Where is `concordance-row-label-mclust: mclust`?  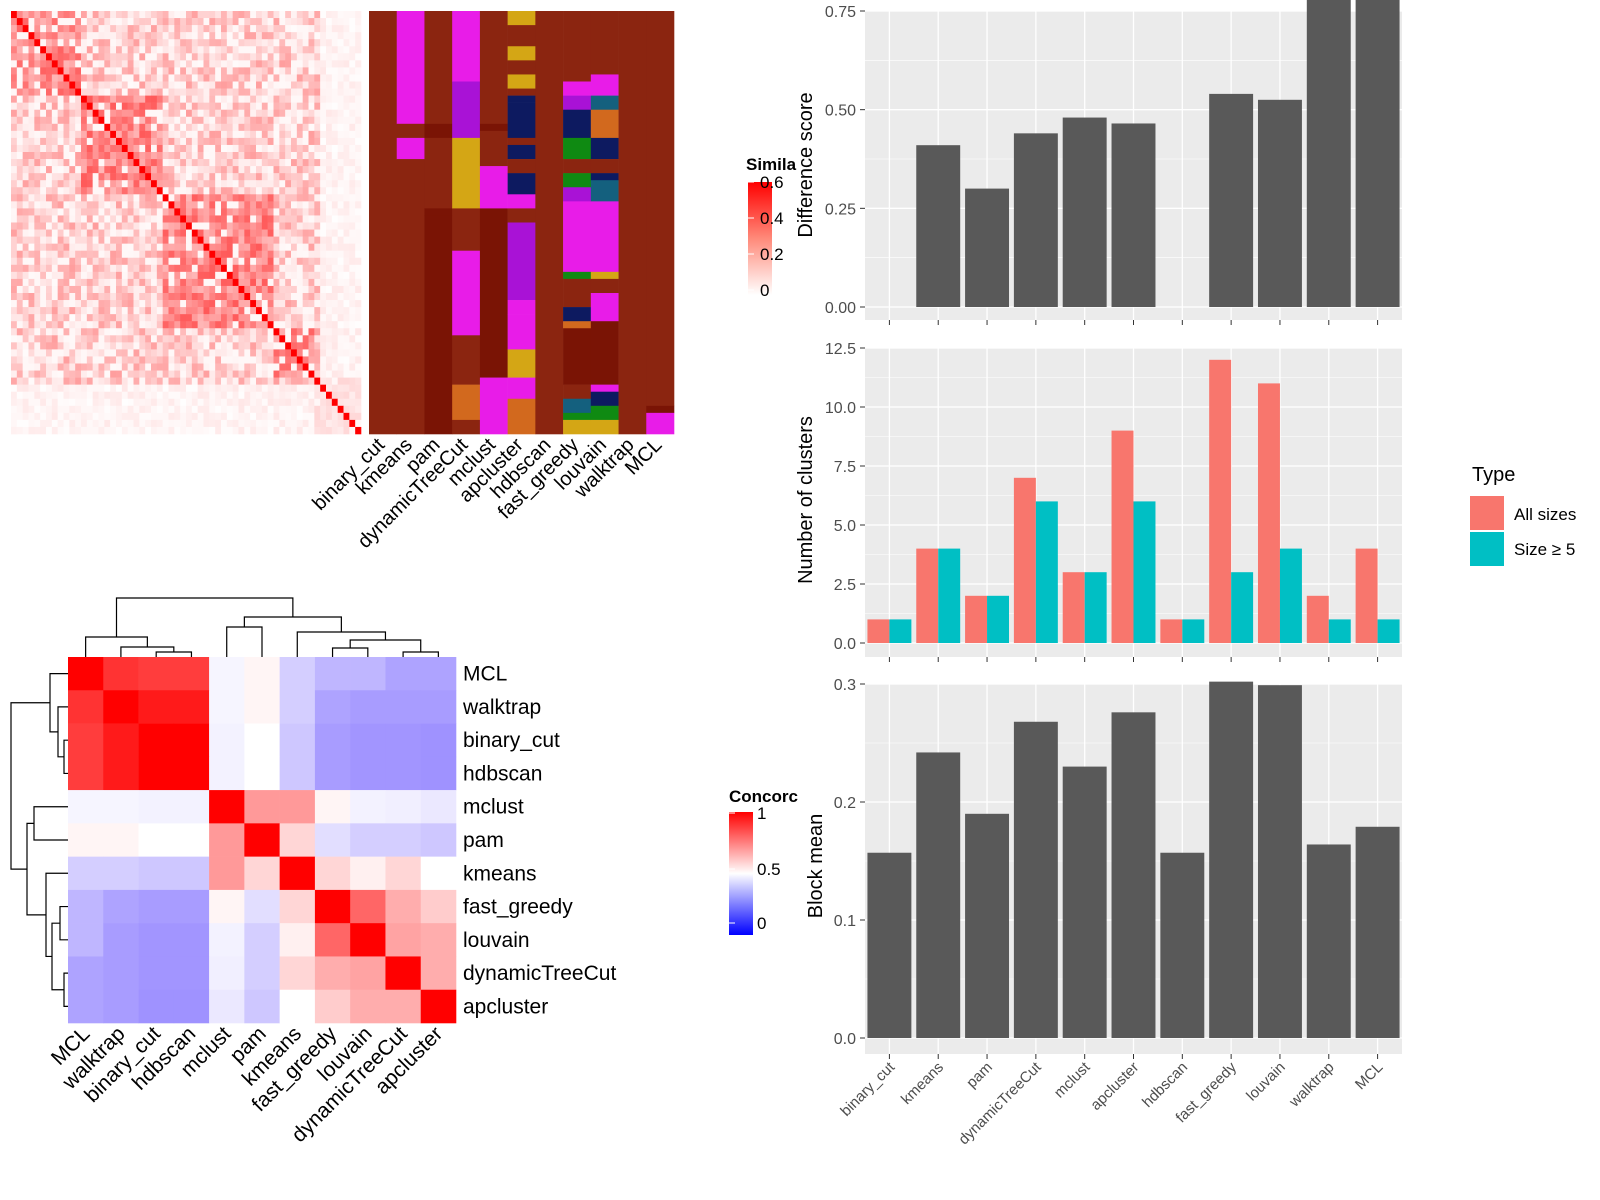 concordance-row-label-mclust: mclust is located at coordinates (493, 807).